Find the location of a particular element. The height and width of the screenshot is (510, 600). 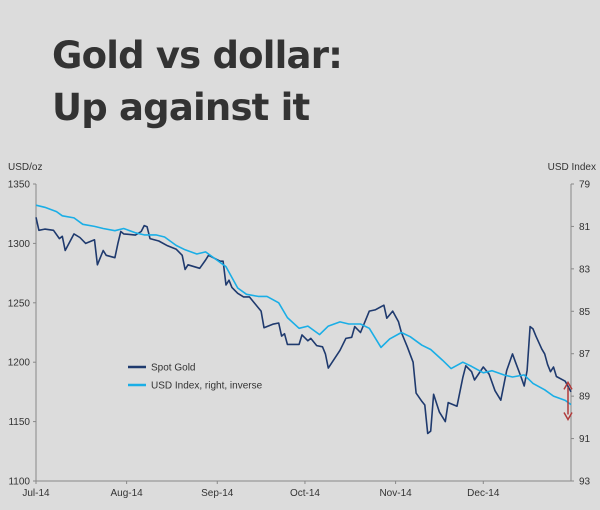

right-tick-label: 93 is located at coordinates (585, 482).